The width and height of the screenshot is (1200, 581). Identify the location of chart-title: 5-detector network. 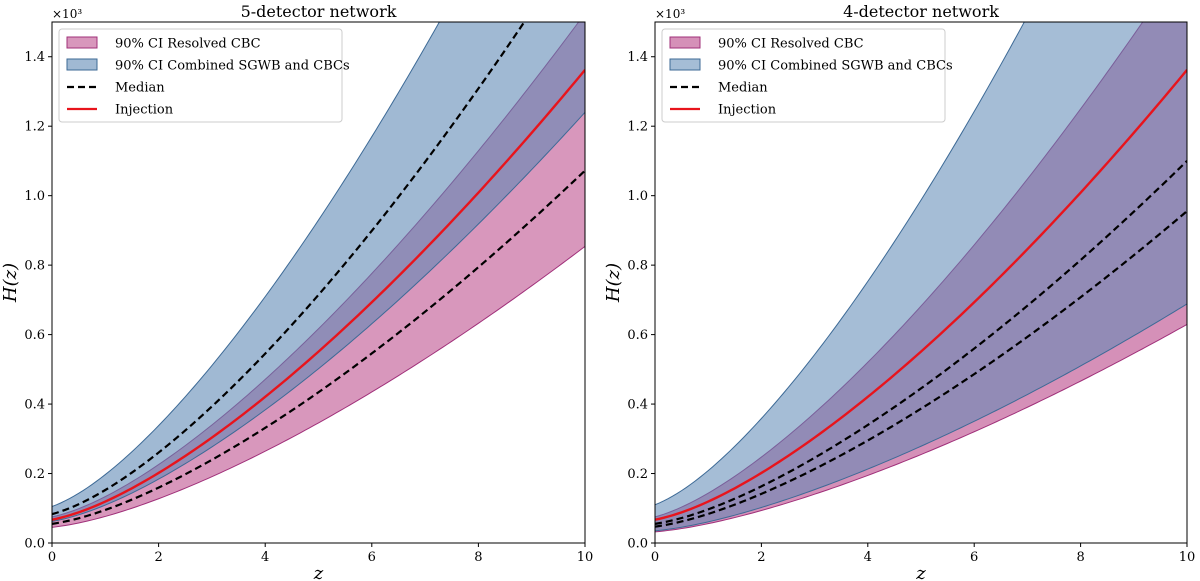
(319, 11).